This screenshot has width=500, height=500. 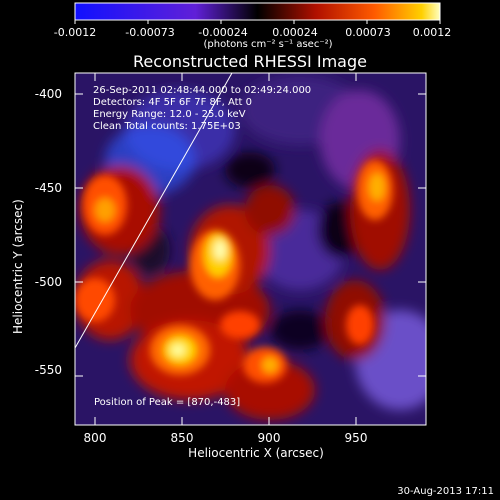 I want to click on x-tick-label: 850, so click(x=182, y=438).